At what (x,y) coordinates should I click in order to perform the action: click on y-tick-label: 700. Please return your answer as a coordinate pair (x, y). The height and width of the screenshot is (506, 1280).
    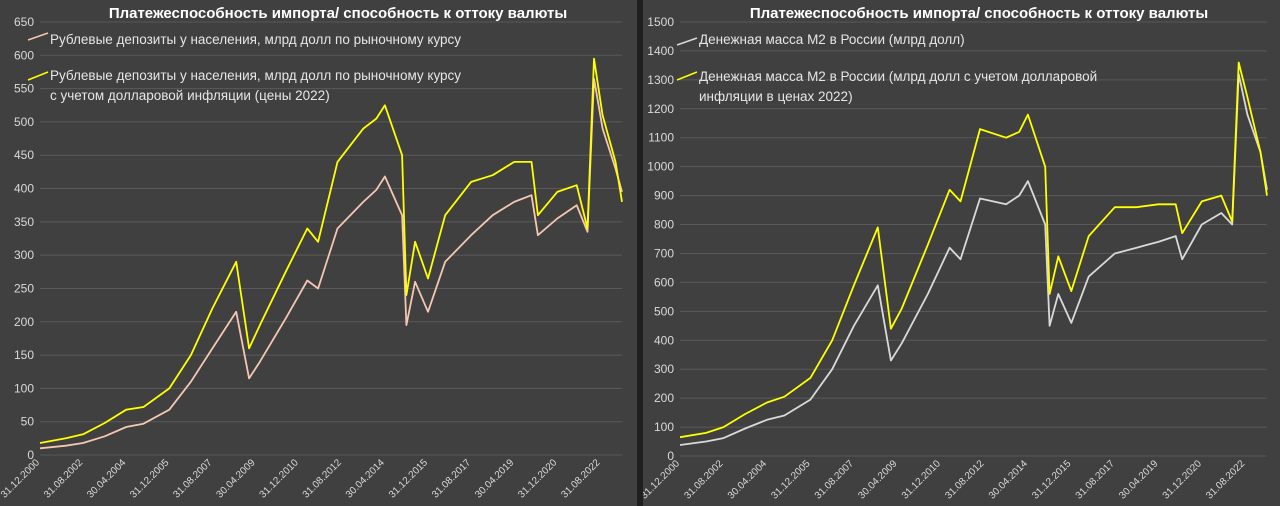
    Looking at the image, I should click on (664, 253).